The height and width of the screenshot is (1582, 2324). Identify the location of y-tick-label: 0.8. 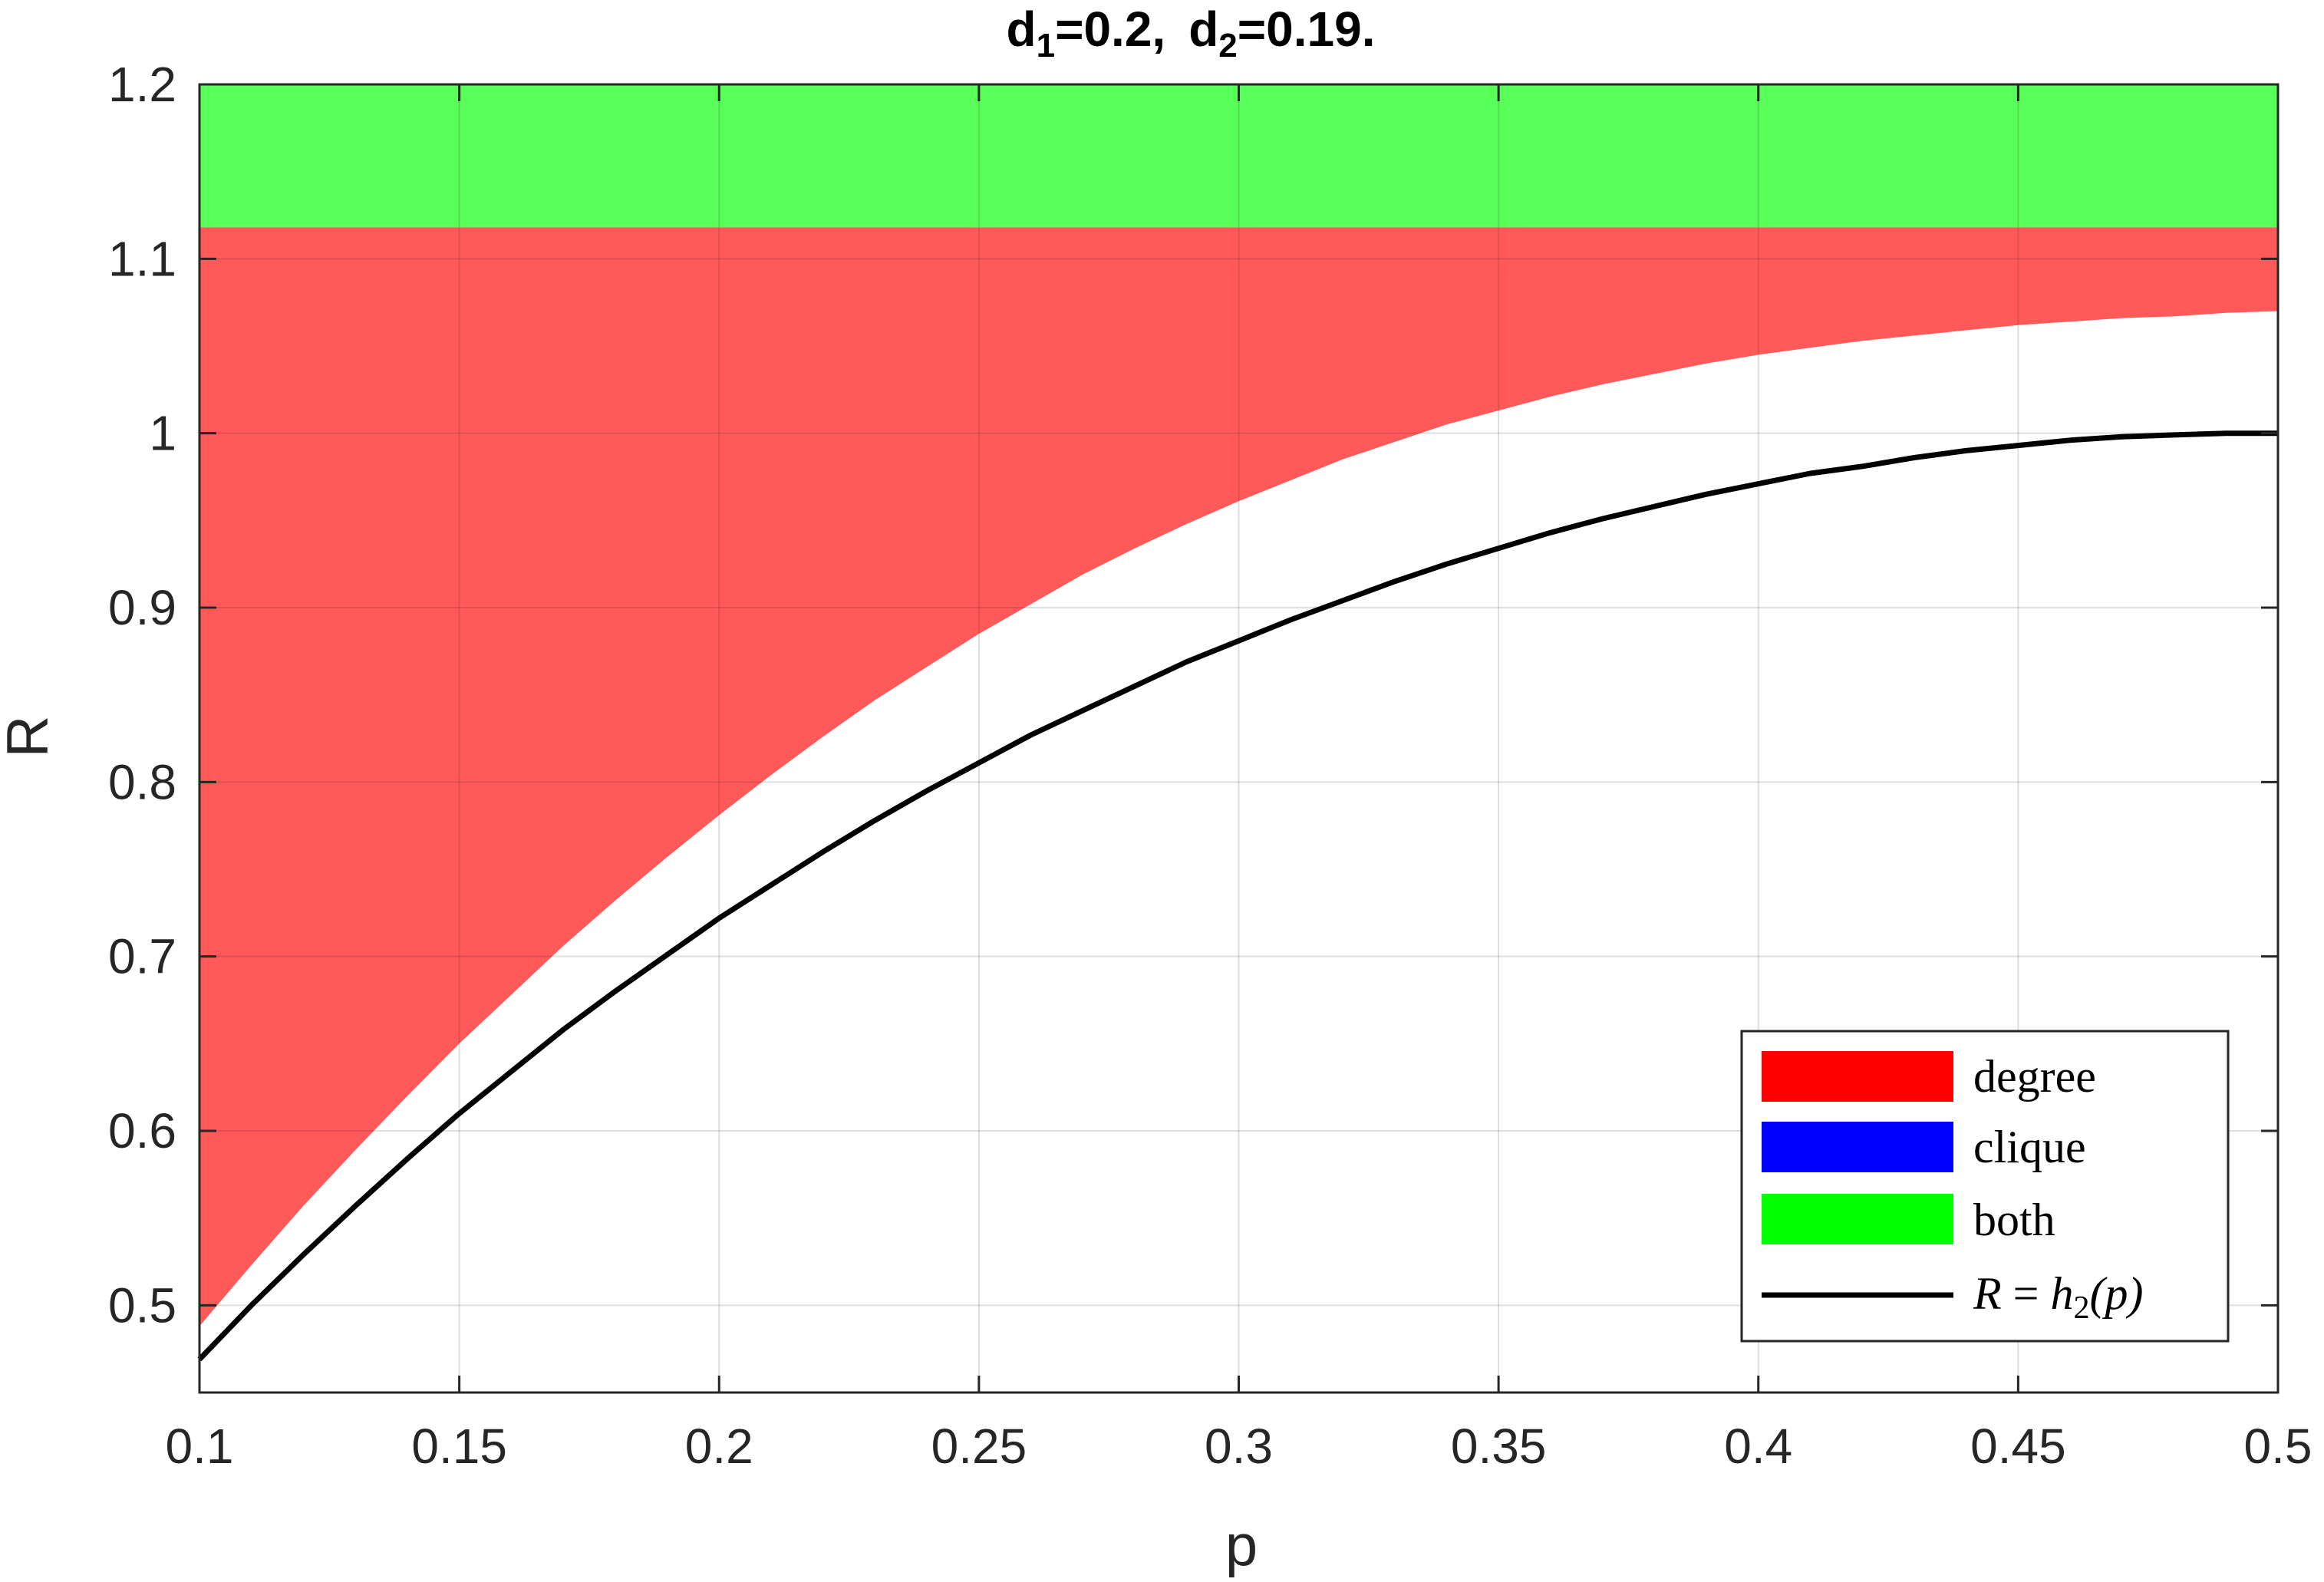
(142, 781).